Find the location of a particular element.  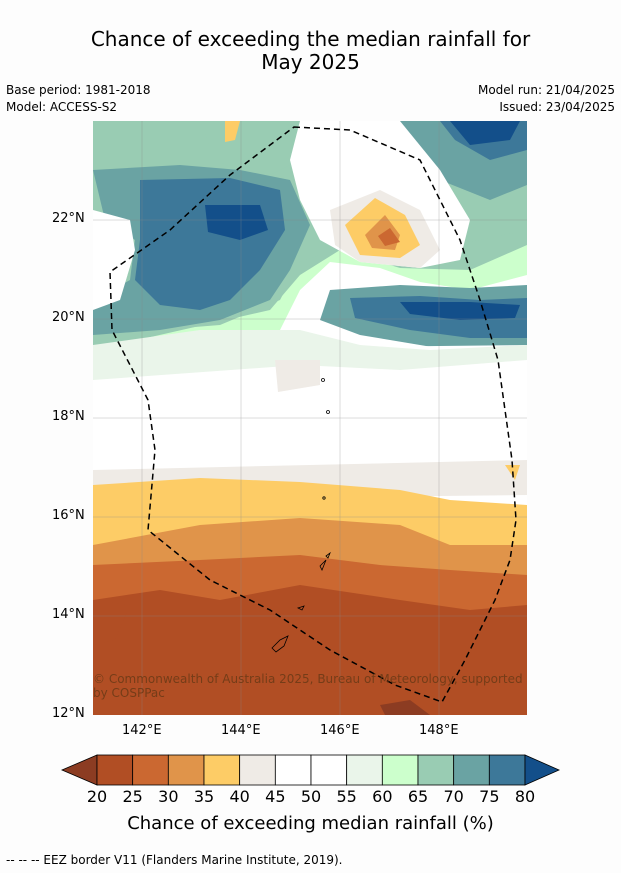

colorbar-tick-70: 70 is located at coordinates (453, 796).